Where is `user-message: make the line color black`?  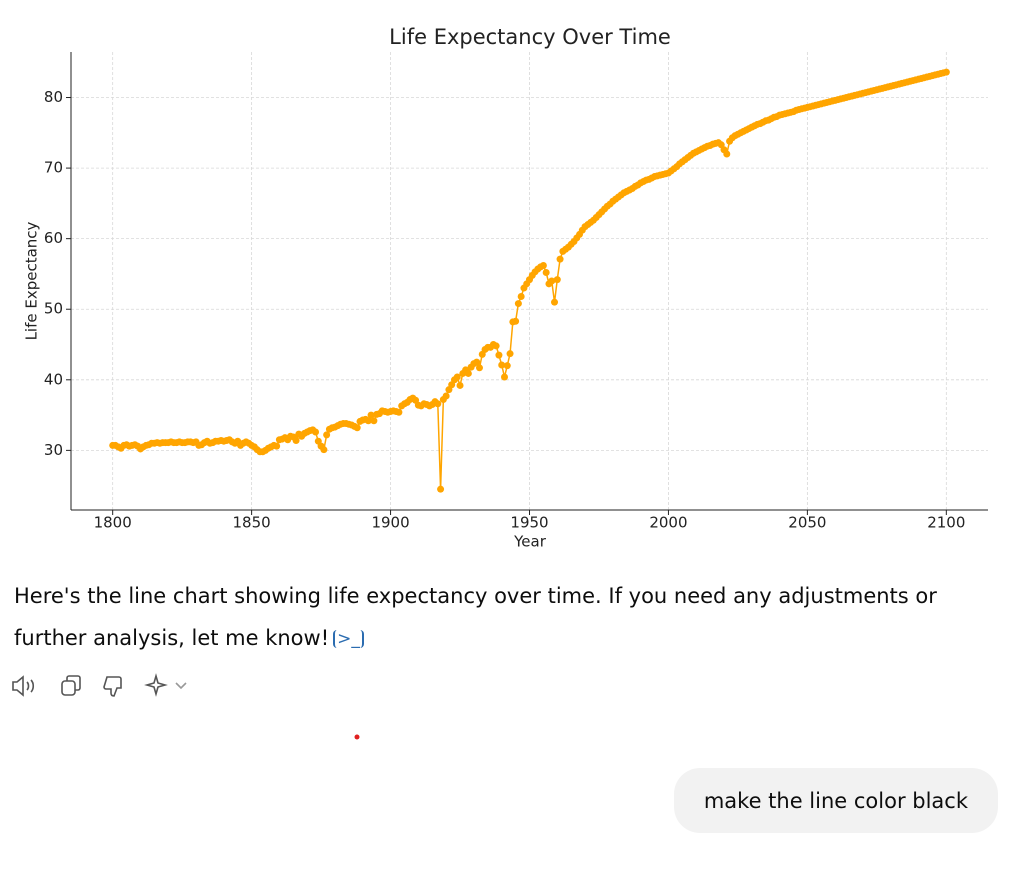 user-message: make the line color black is located at coordinates (835, 800).